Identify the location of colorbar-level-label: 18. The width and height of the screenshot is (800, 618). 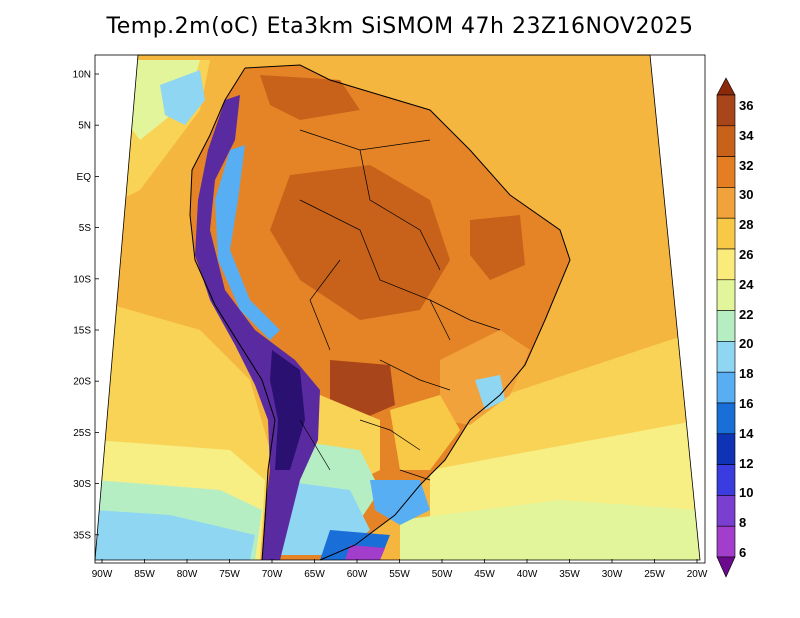
(746, 373).